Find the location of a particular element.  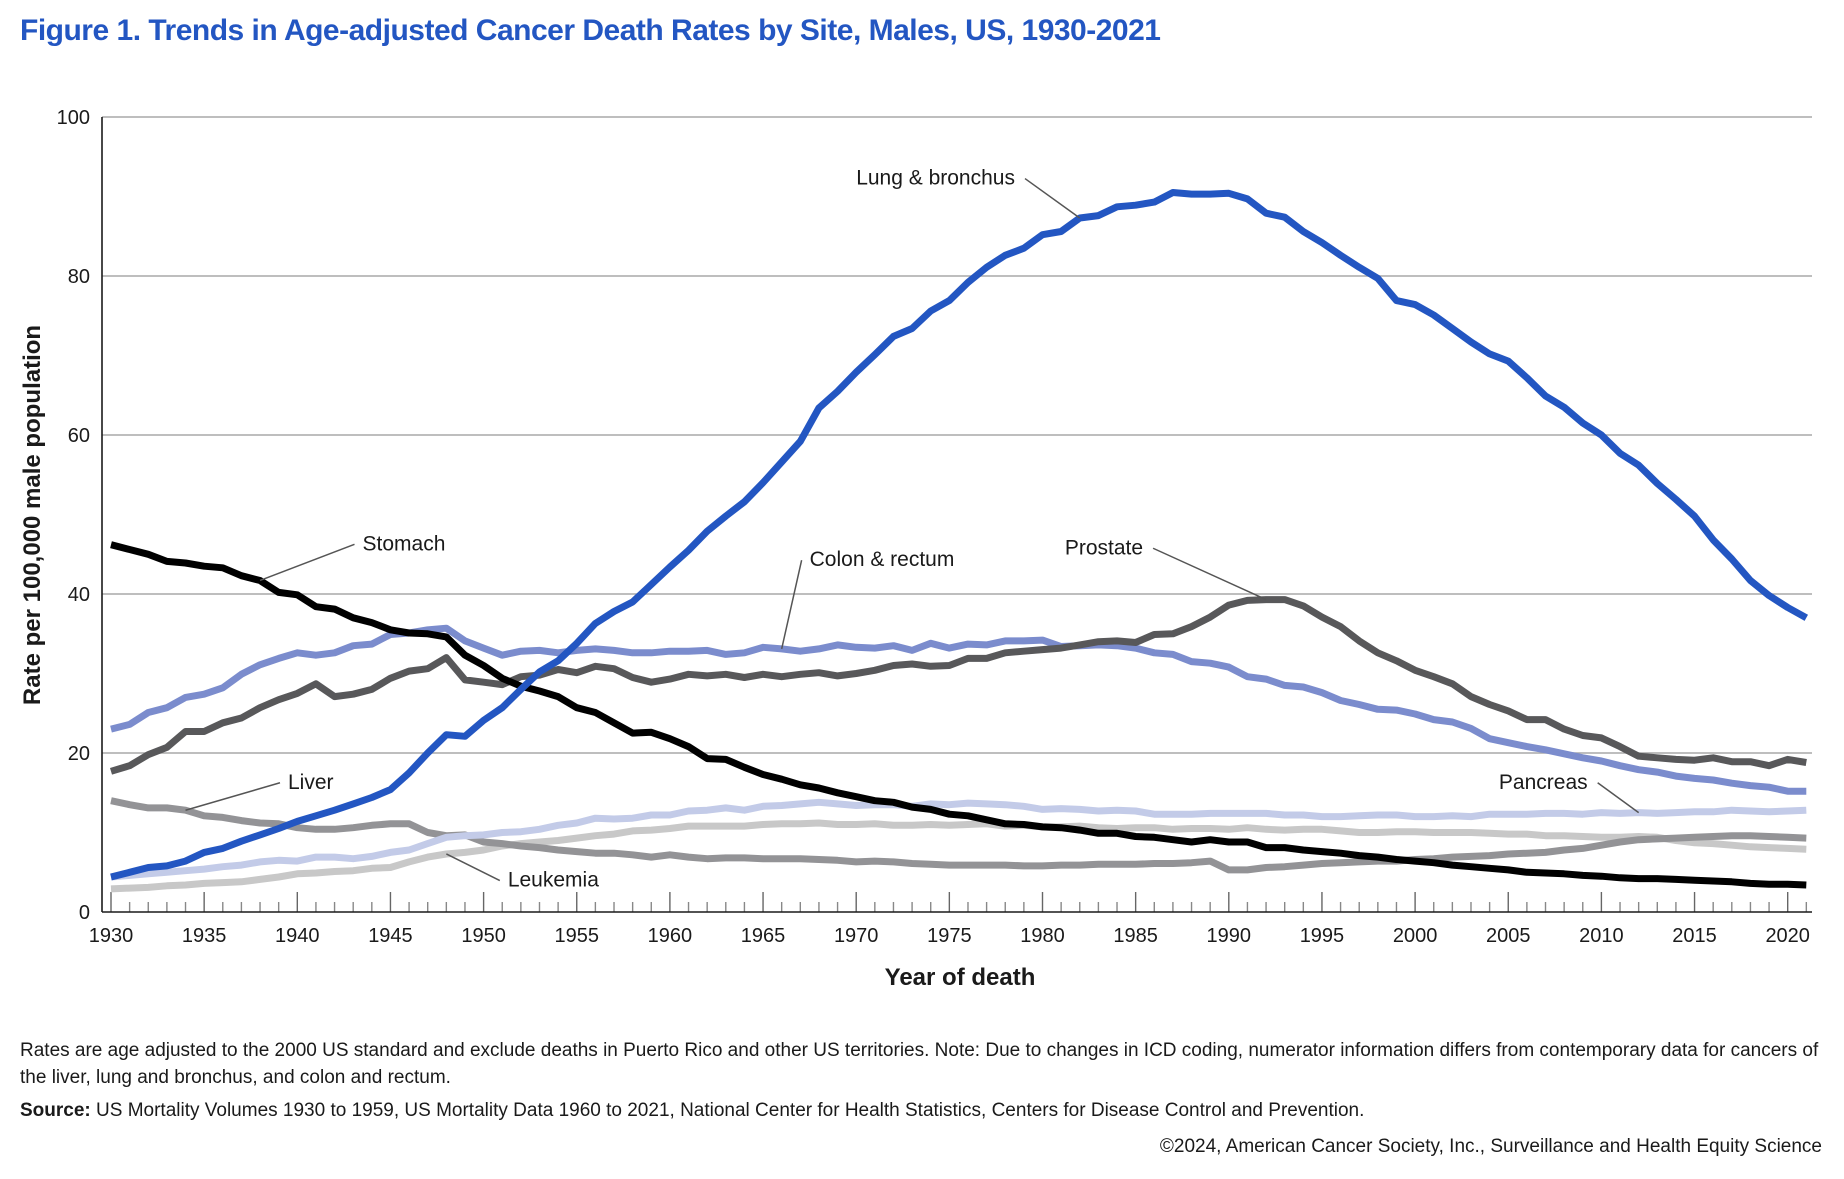

x-tick-label: 1995 is located at coordinates (1322, 936).